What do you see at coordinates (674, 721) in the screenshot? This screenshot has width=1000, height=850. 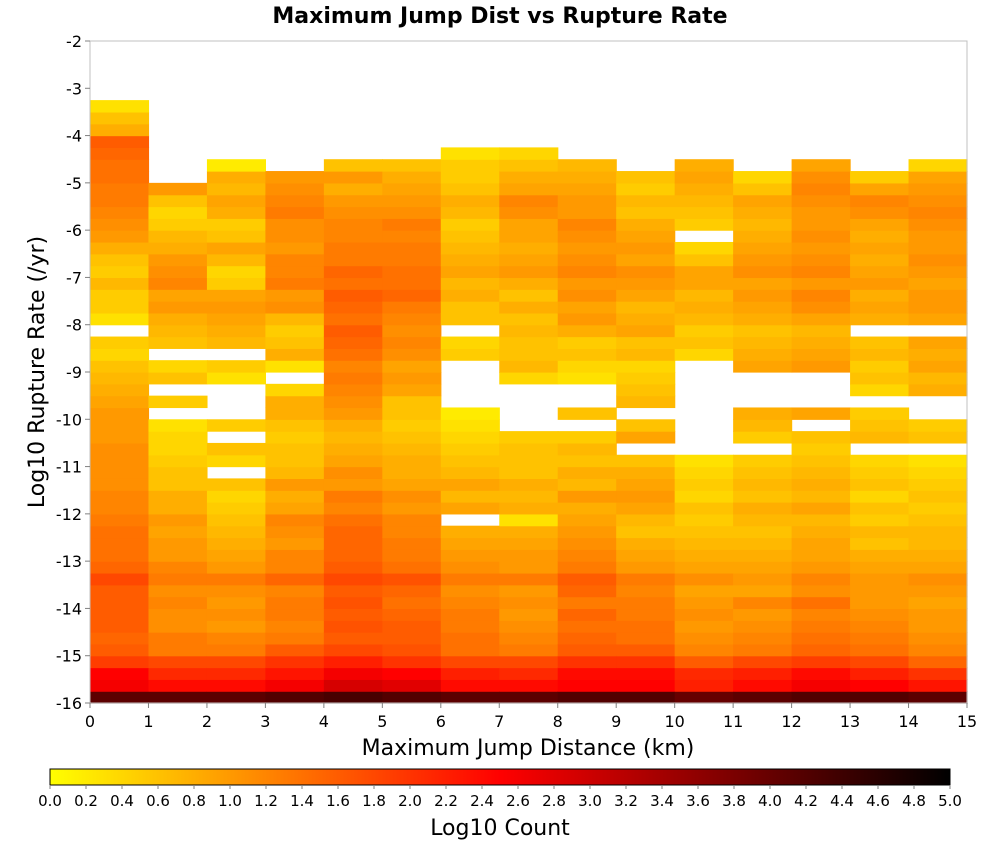 I see `x-tick-label: 10` at bounding box center [674, 721].